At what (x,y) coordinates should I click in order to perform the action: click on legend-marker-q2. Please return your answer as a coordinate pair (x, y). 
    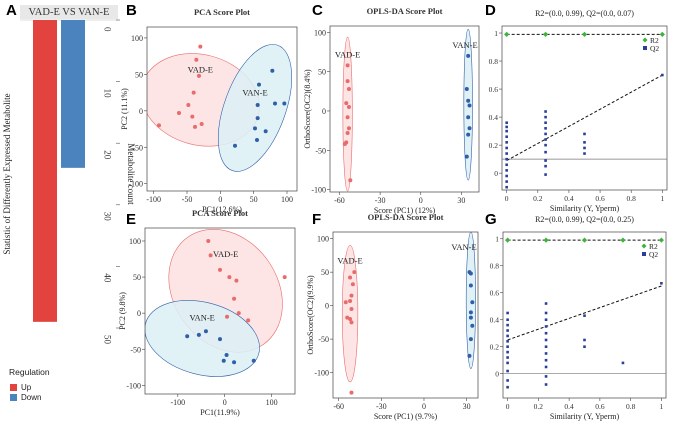
    Looking at the image, I should click on (645, 48).